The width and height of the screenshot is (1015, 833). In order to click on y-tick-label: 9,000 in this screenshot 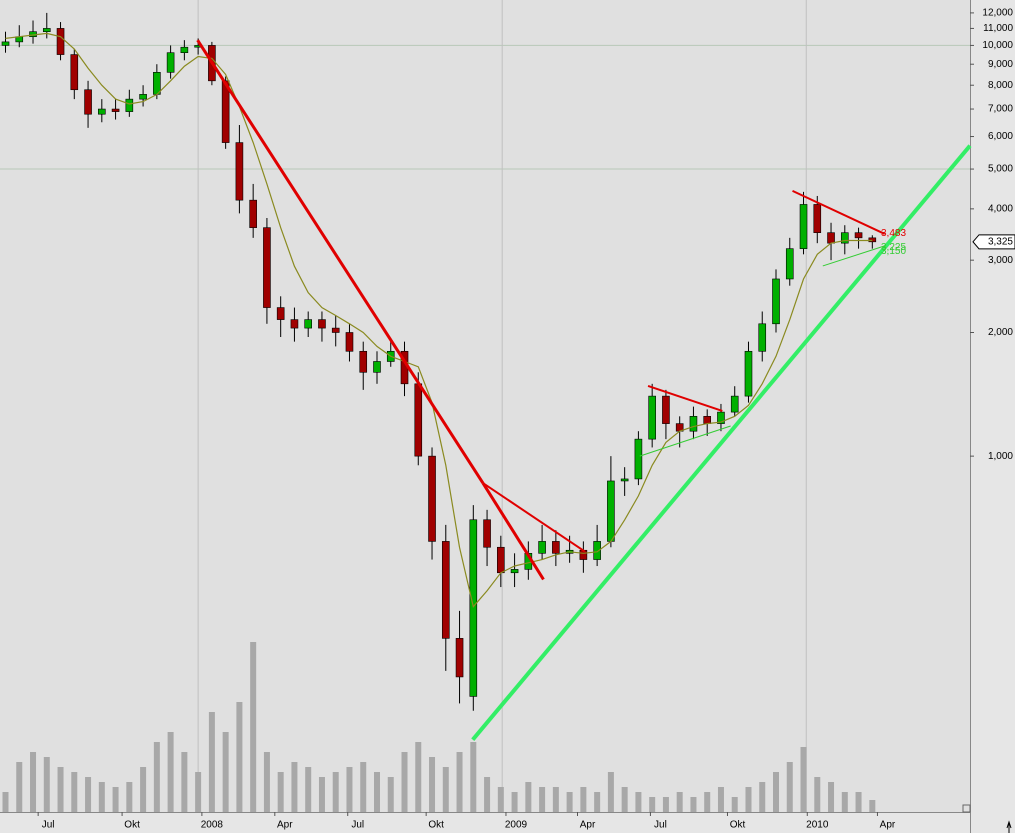, I will do `click(1000, 64)`.